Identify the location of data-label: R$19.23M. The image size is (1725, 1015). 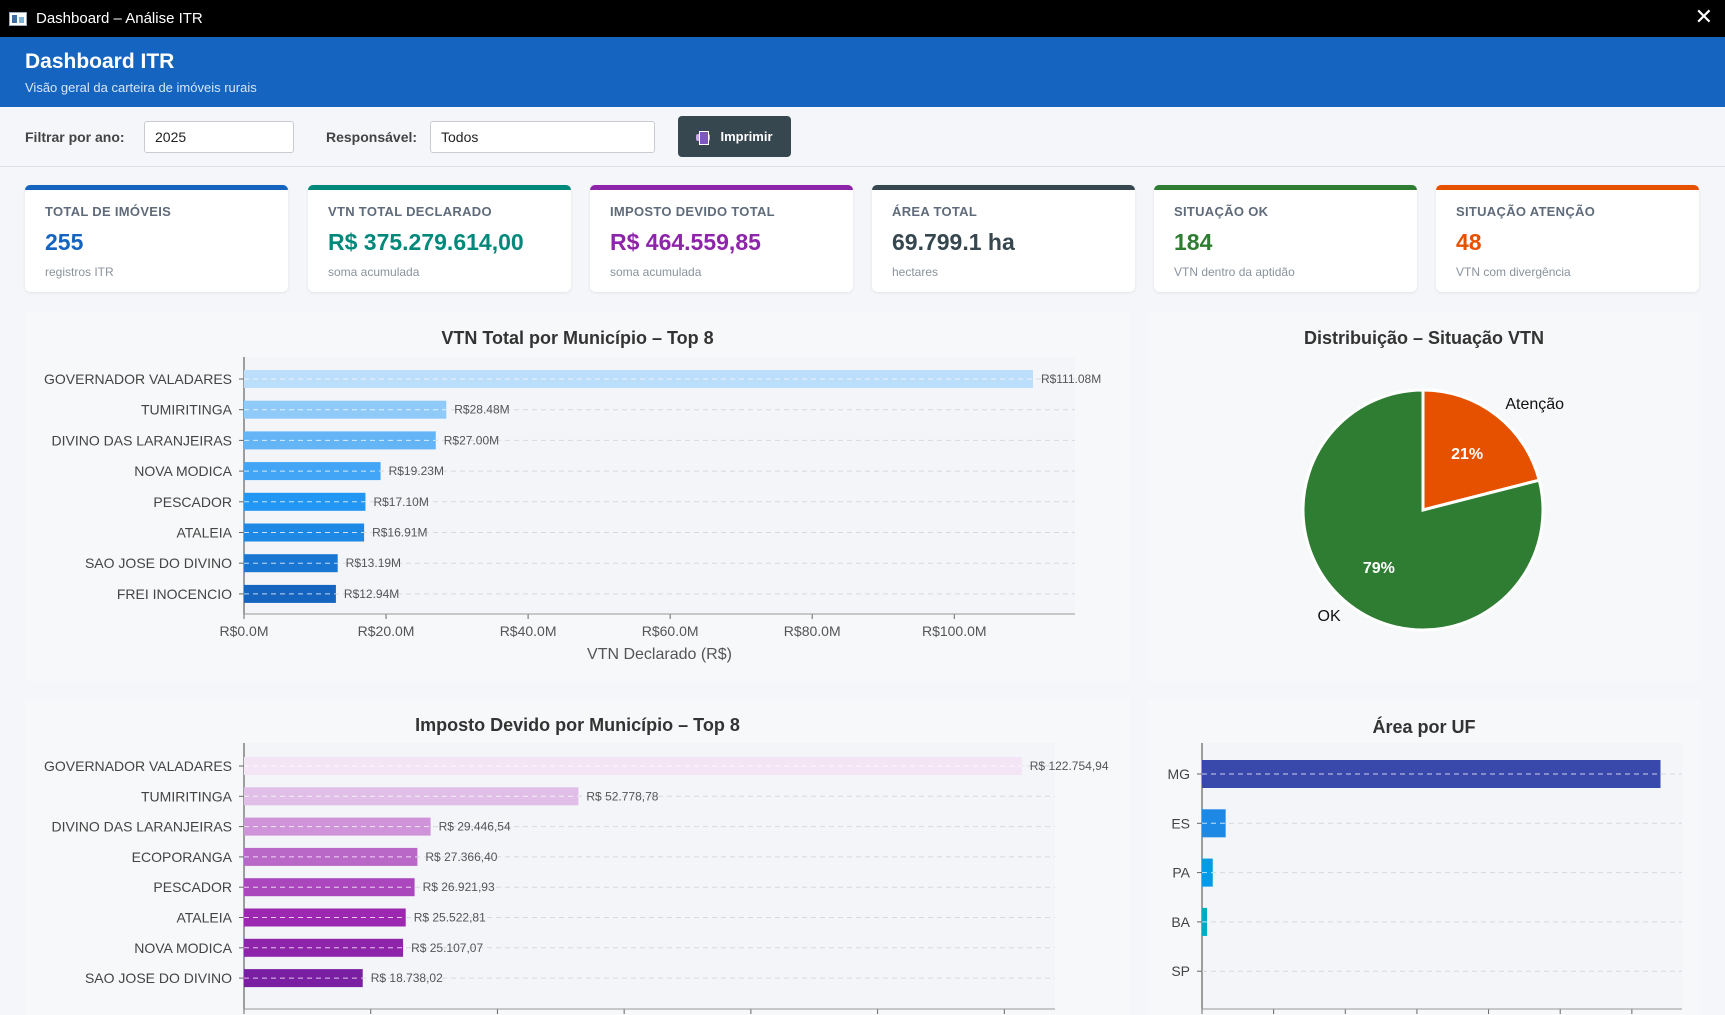
(416, 471).